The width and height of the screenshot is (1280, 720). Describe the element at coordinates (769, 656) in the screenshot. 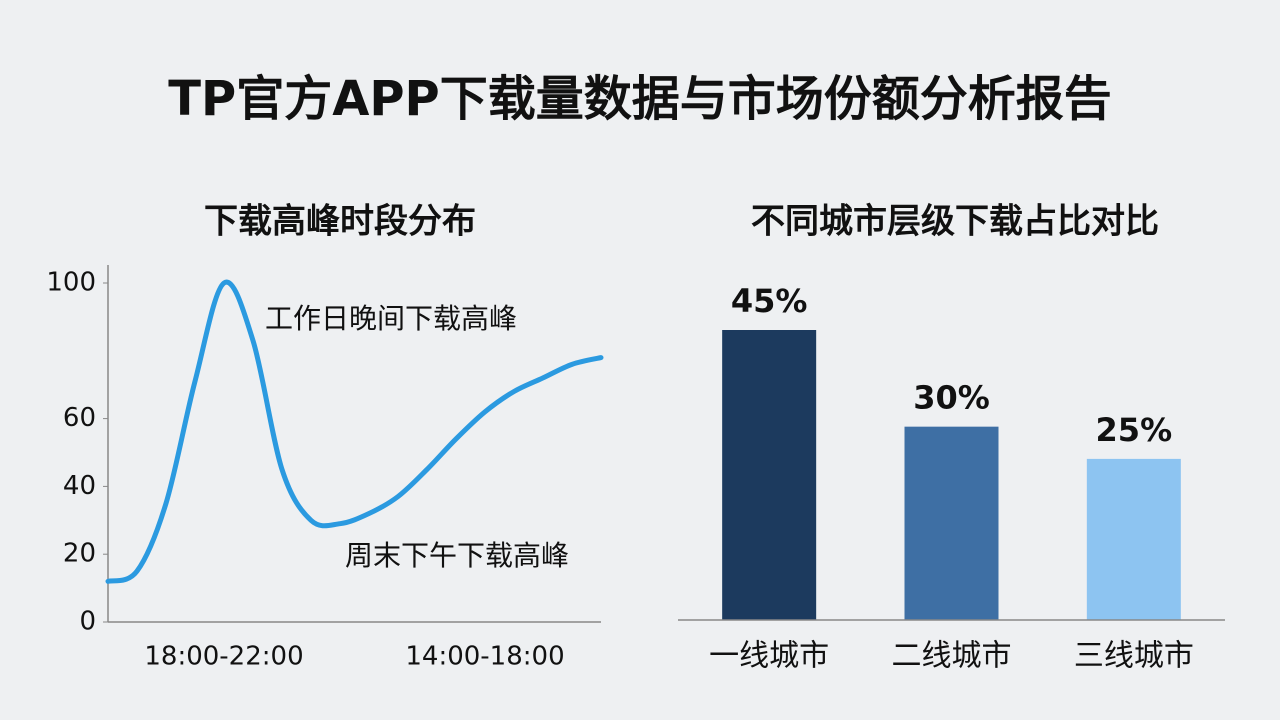

I see `x-tick-label: 一线城市` at that location.